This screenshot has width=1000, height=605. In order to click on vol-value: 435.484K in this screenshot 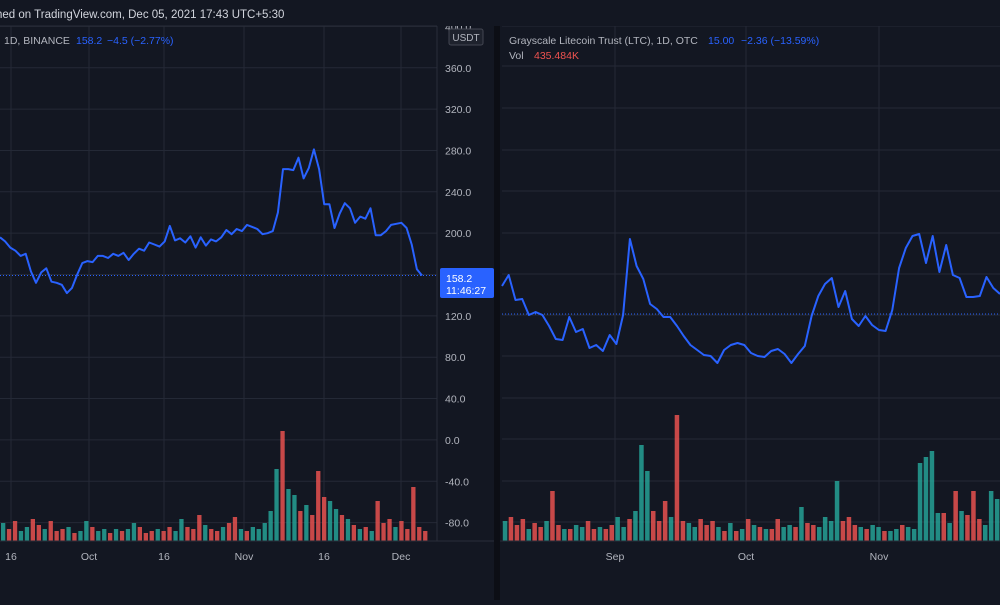, I will do `click(556, 56)`.